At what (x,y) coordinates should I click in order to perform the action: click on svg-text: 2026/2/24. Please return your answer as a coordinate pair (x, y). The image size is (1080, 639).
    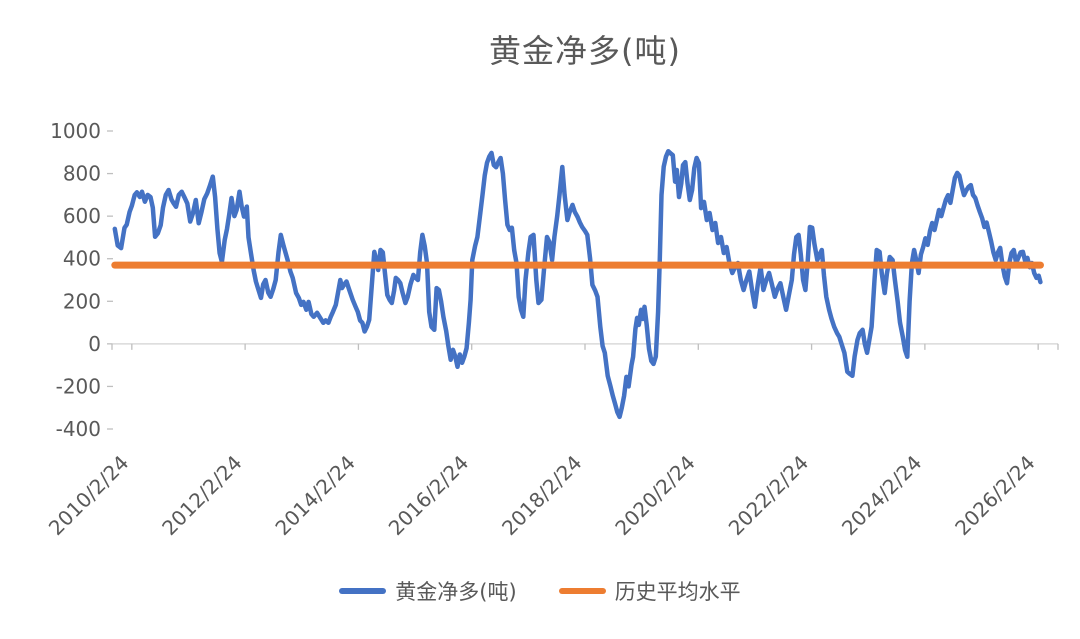
    Looking at the image, I should click on (994, 495).